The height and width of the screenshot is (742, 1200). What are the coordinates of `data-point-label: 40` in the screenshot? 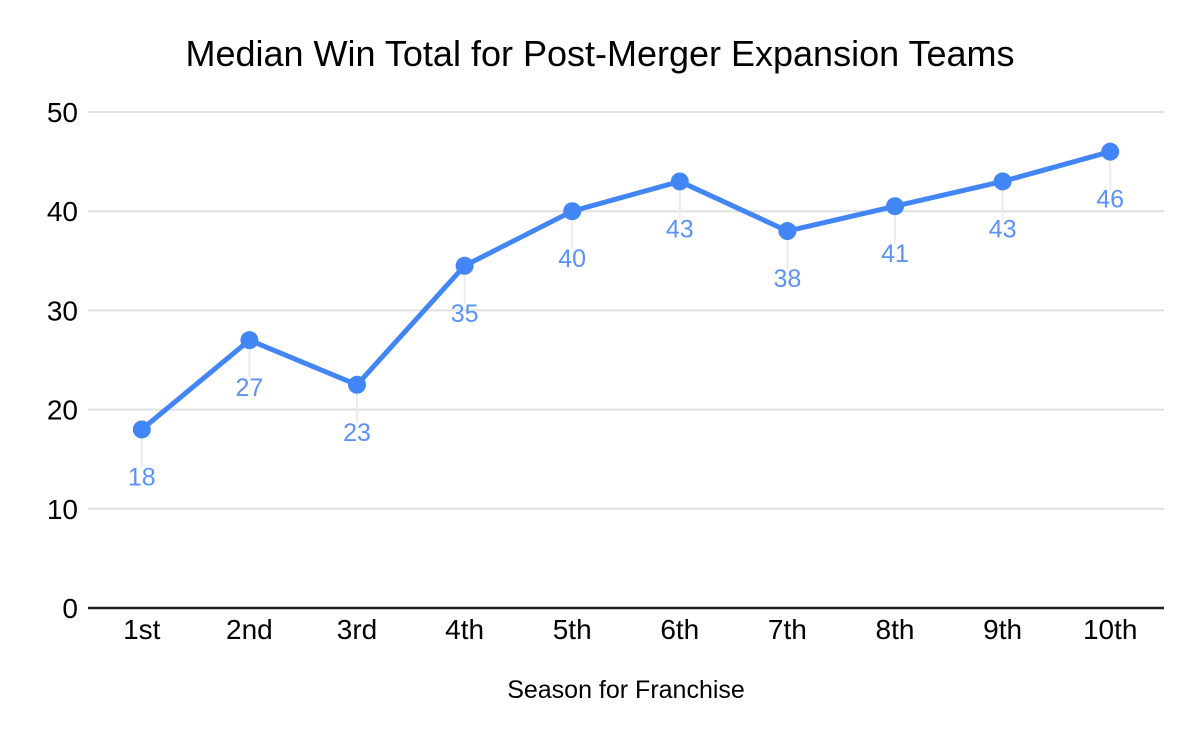 It's located at (572, 259).